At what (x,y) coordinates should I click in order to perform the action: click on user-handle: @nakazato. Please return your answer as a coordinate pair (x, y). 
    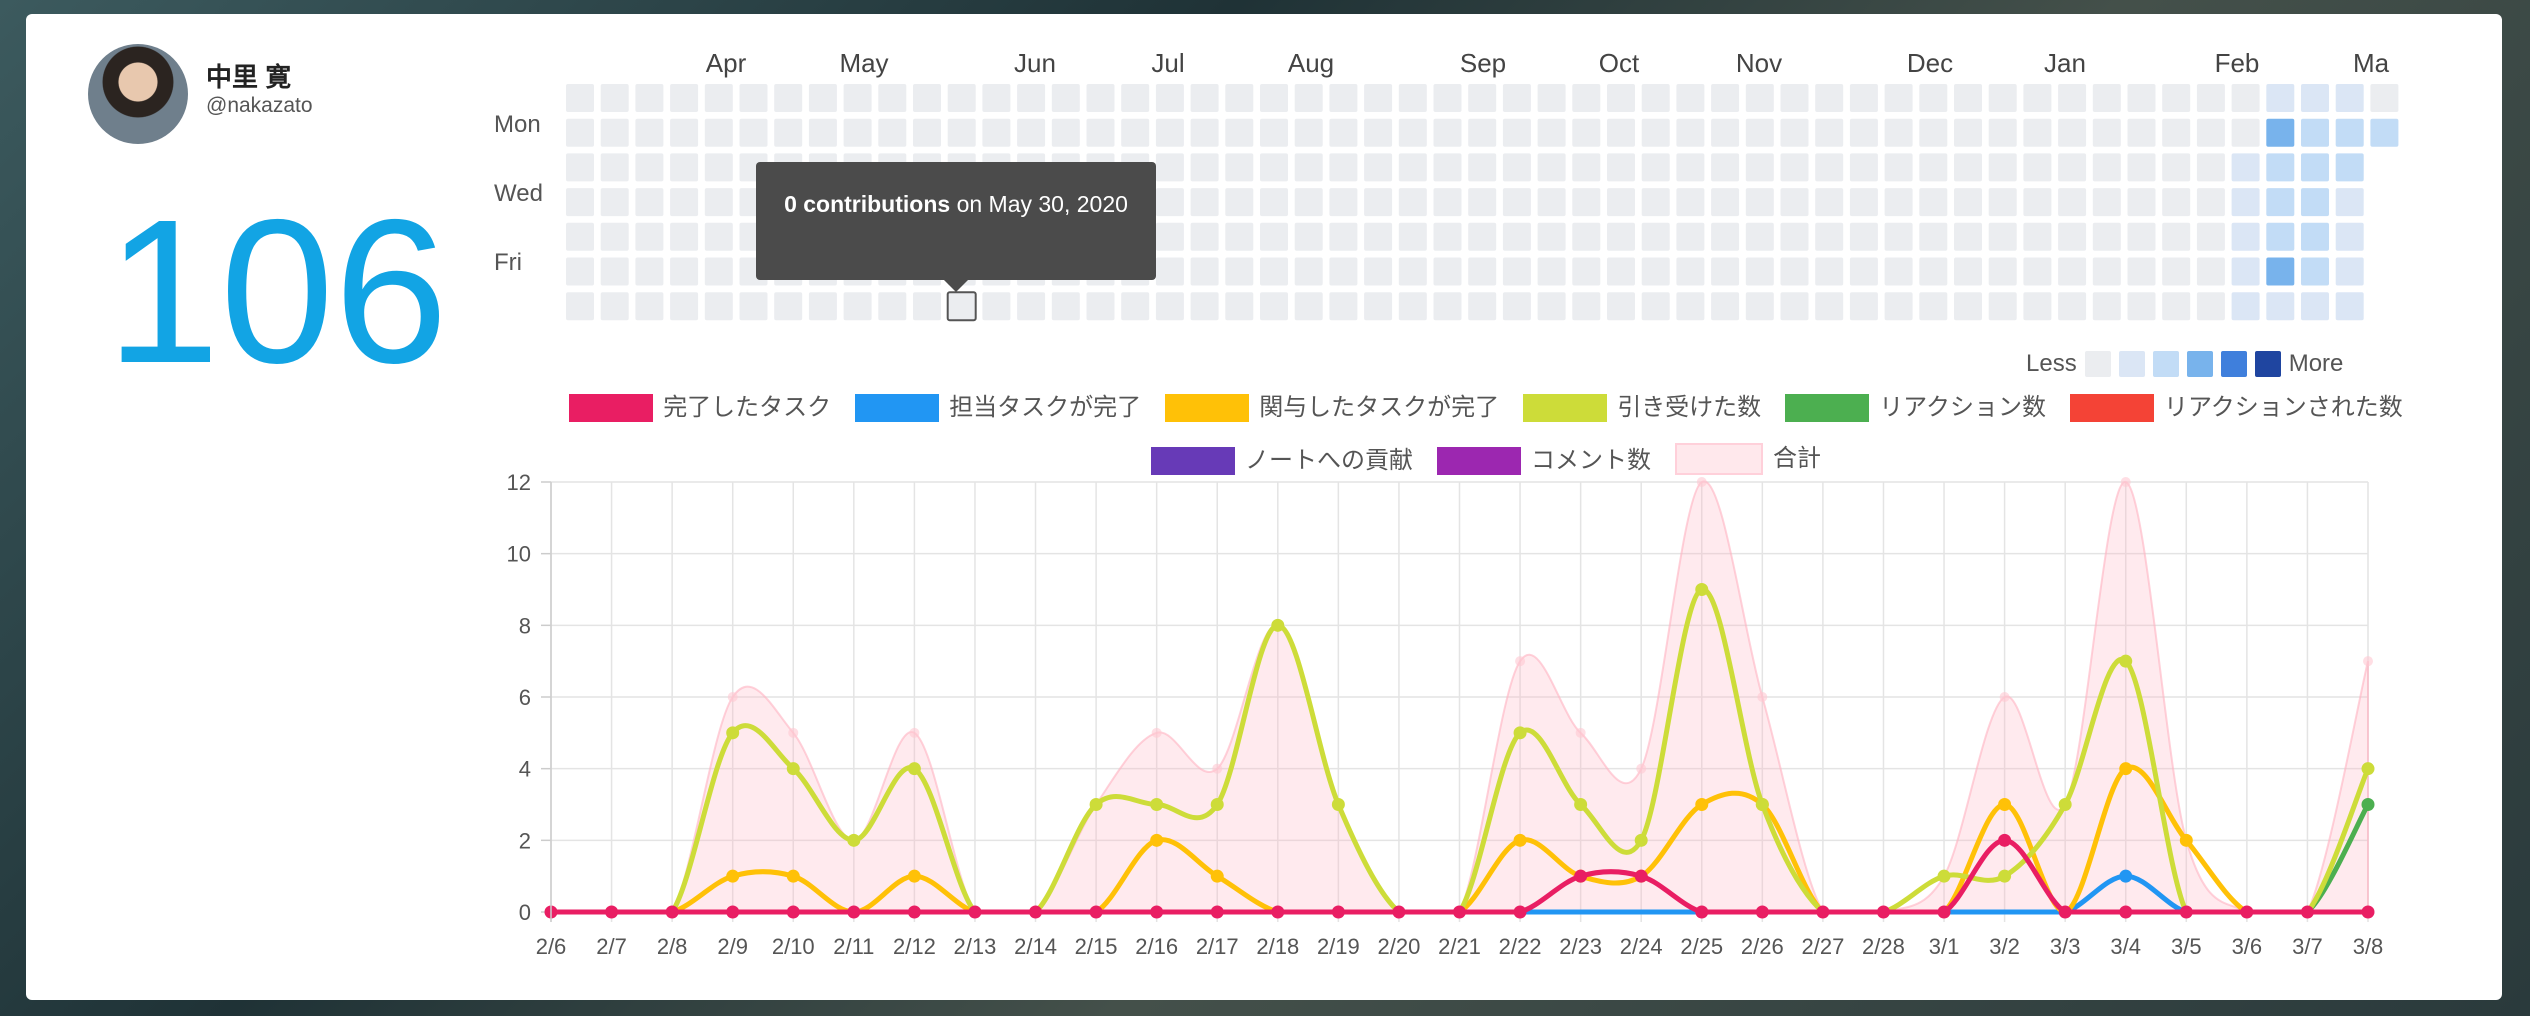
    Looking at the image, I should click on (259, 105).